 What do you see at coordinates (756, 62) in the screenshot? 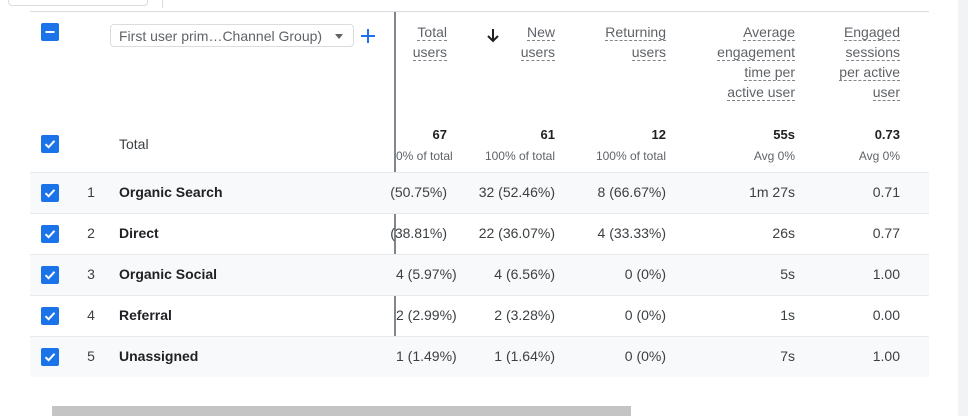
I see `column-header-avg-engagement: Average engagement time per active user` at bounding box center [756, 62].